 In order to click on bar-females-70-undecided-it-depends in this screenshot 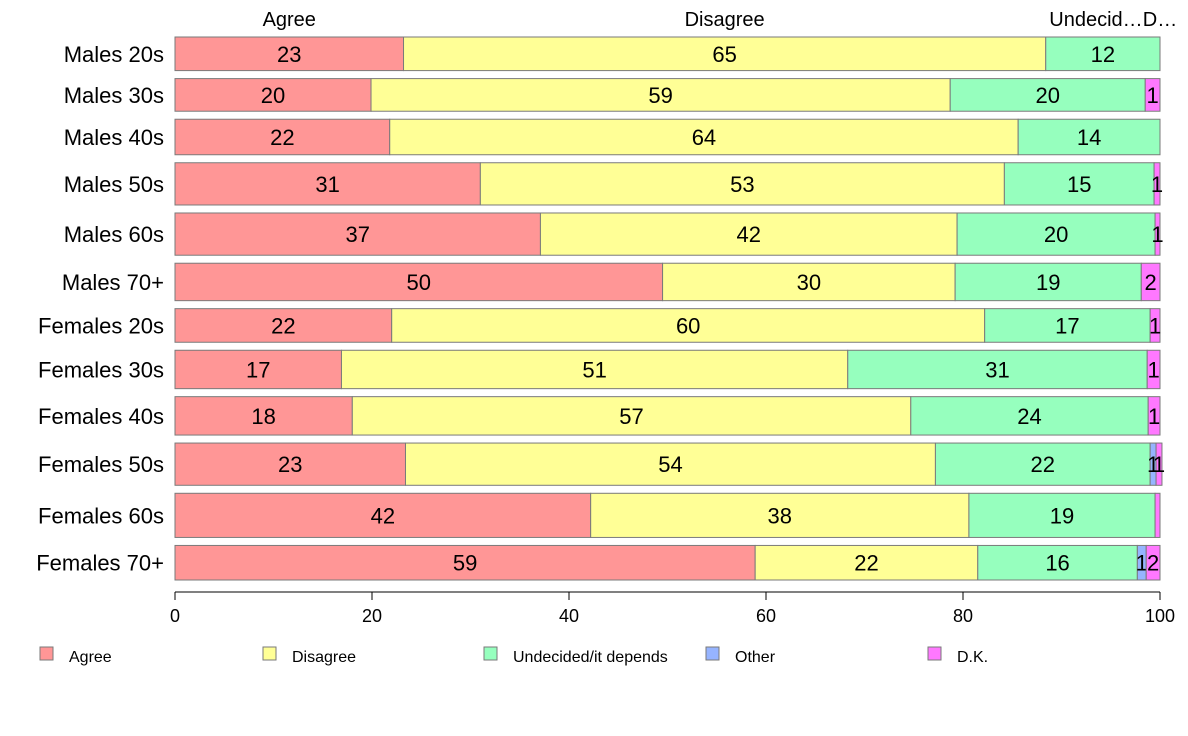, I will do `click(1057, 562)`.